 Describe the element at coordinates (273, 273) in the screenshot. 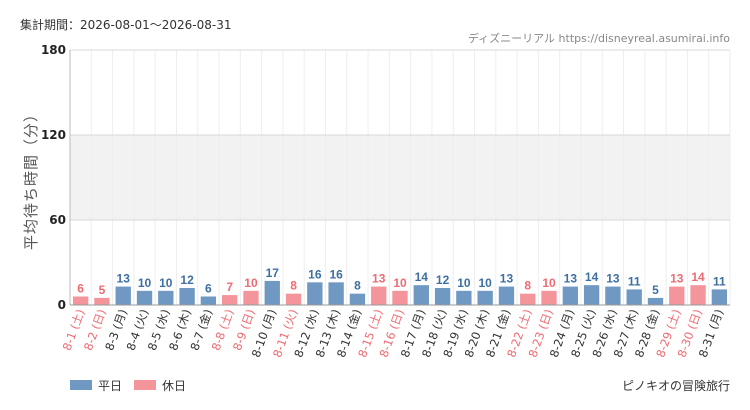

I see `data-label: 17` at that location.